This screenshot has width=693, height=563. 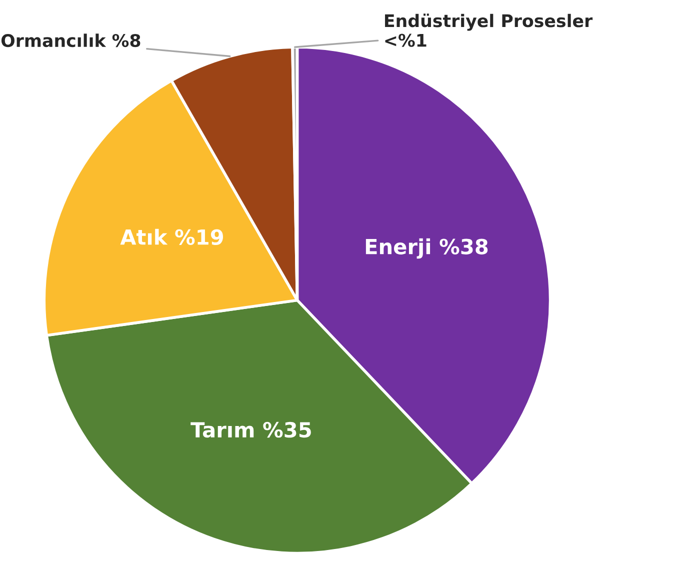 I want to click on data-label: <%1, so click(x=405, y=40).